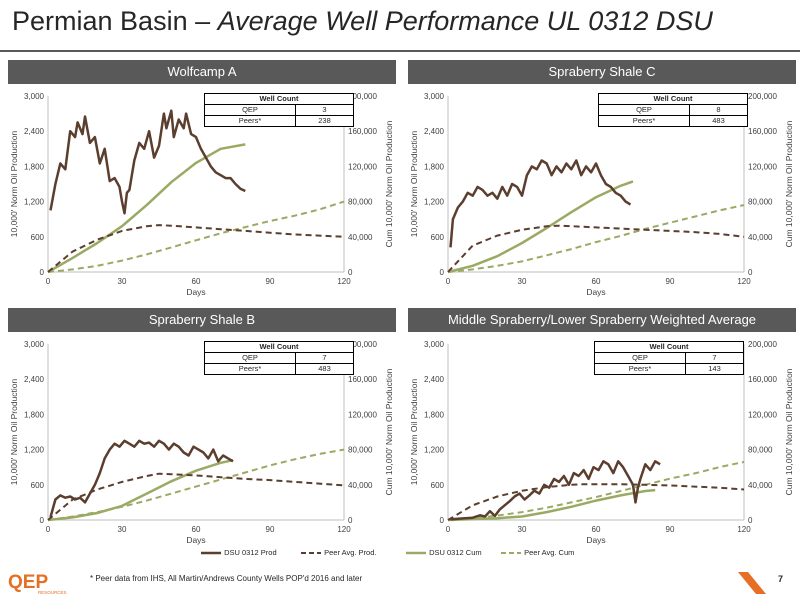 This screenshot has width=800, height=601. What do you see at coordinates (668, 358) in the screenshot?
I see `well-count-table: Well Count QEP 7 Peers* 143` at bounding box center [668, 358].